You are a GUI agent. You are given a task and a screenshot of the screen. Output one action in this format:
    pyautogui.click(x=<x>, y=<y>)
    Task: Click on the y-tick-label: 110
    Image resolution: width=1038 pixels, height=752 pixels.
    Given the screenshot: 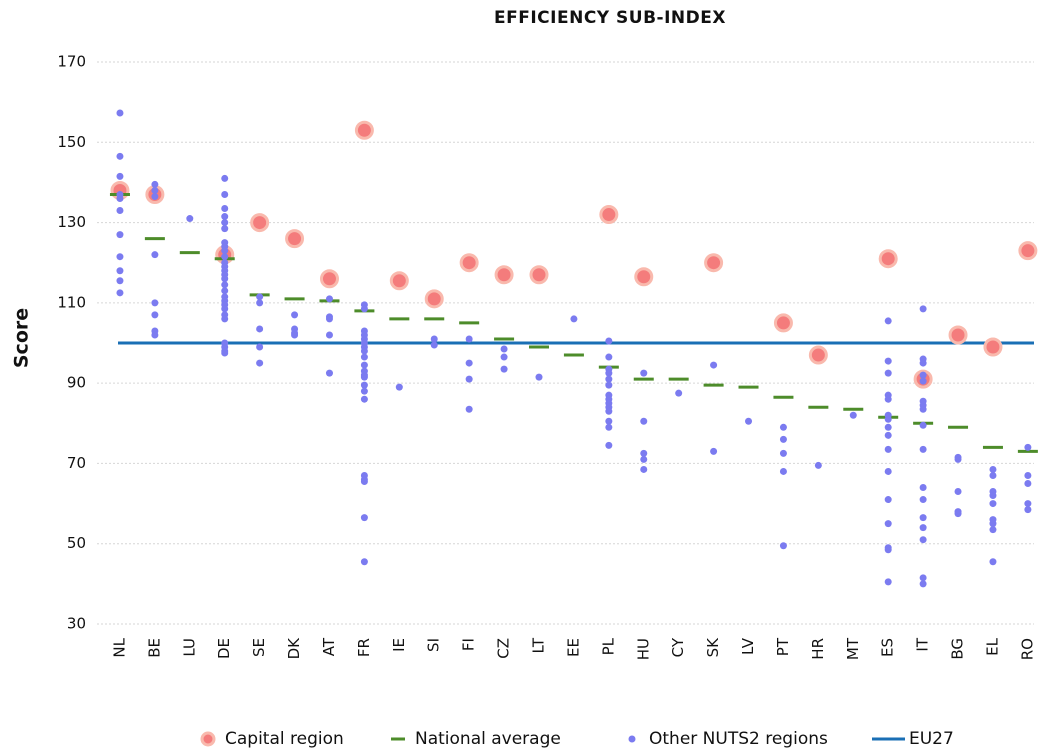 What is the action you would take?
    pyautogui.click(x=71, y=302)
    